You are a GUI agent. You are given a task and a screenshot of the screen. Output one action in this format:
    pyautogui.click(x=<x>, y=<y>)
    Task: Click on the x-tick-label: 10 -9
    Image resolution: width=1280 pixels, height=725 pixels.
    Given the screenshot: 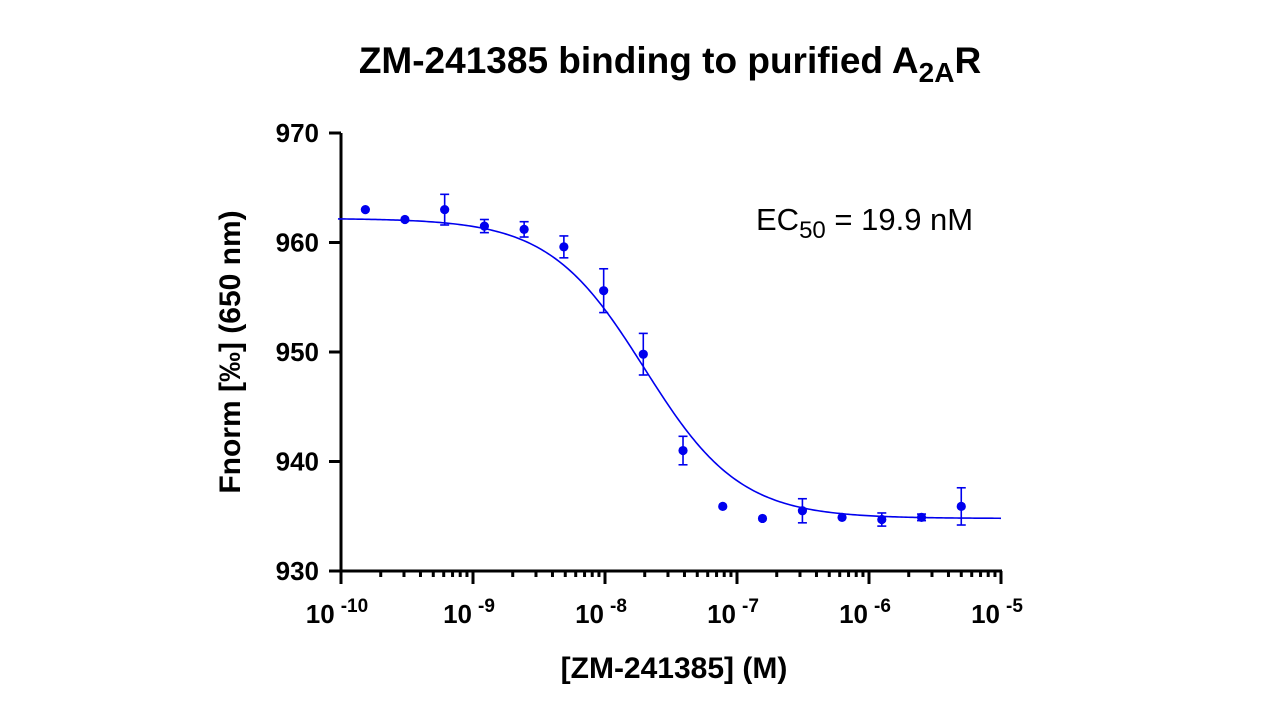 What is the action you would take?
    pyautogui.click(x=469, y=612)
    